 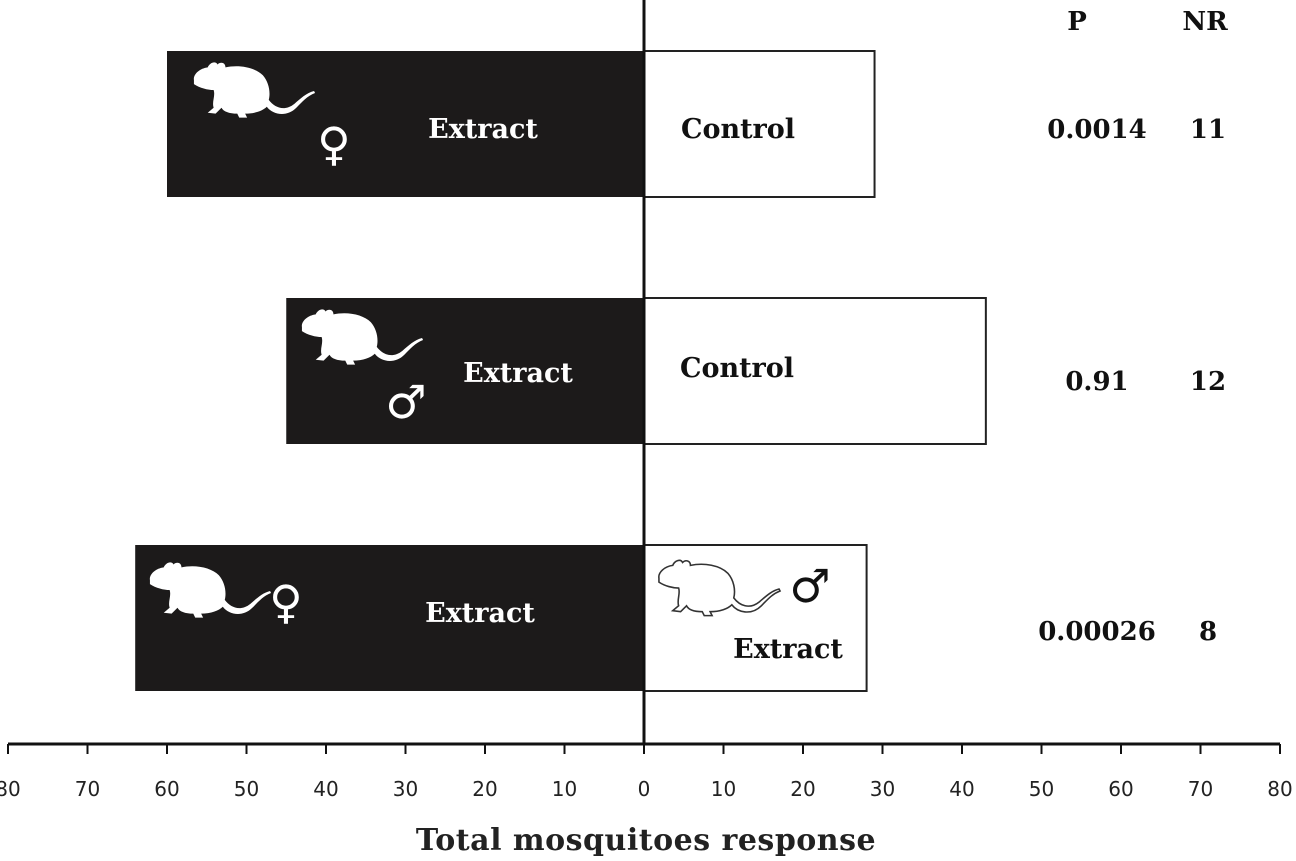 What do you see at coordinates (1205, 22) in the screenshot?
I see `nr-column-header: NR` at bounding box center [1205, 22].